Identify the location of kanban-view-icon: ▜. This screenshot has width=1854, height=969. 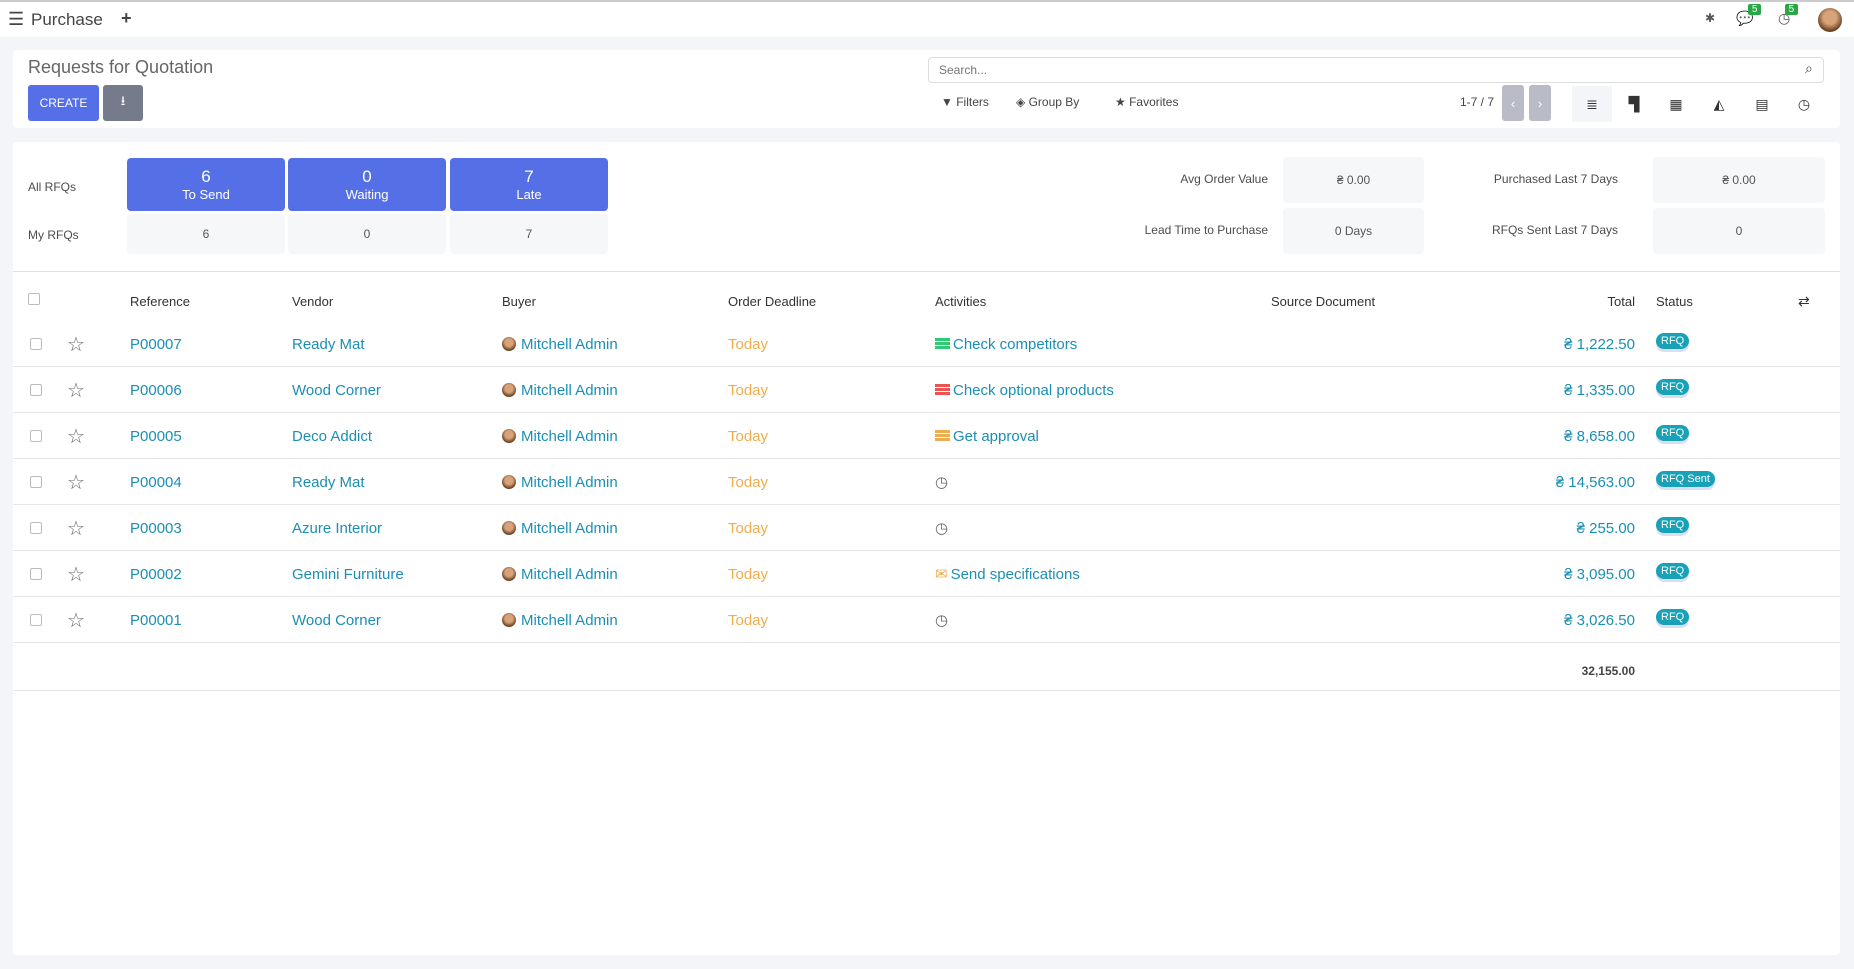
(1634, 103).